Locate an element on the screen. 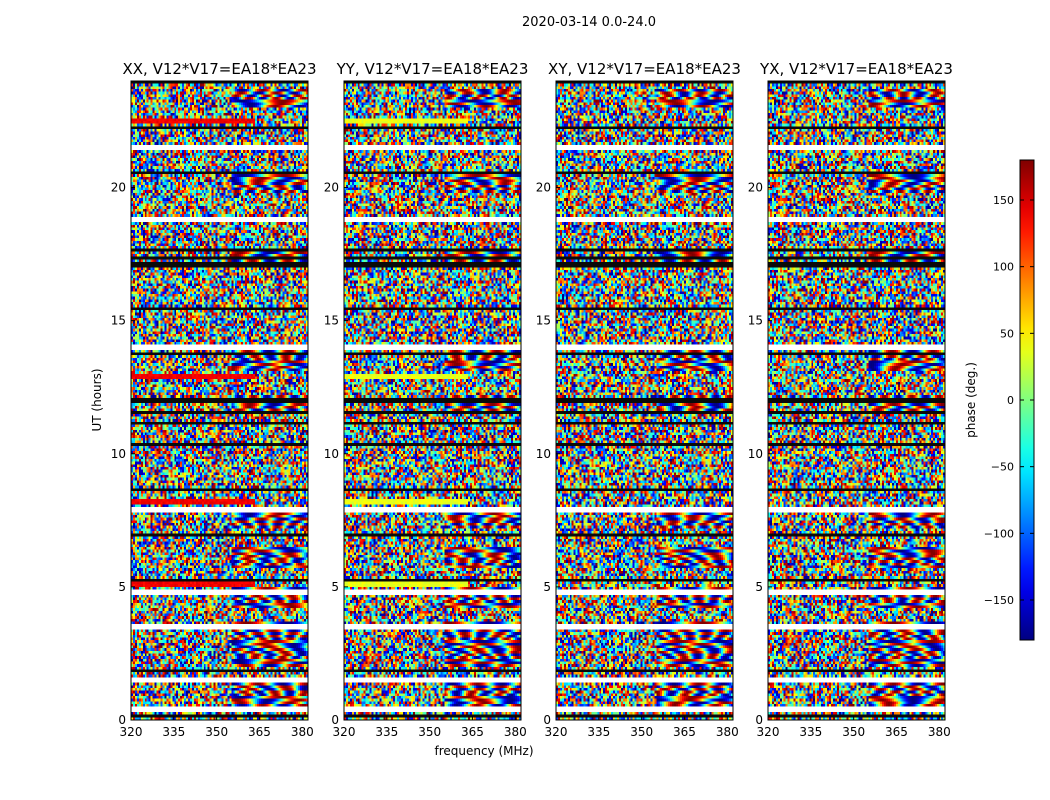 This screenshot has height=800, width=1050. phase-heatmap-yy is located at coordinates (432, 400).